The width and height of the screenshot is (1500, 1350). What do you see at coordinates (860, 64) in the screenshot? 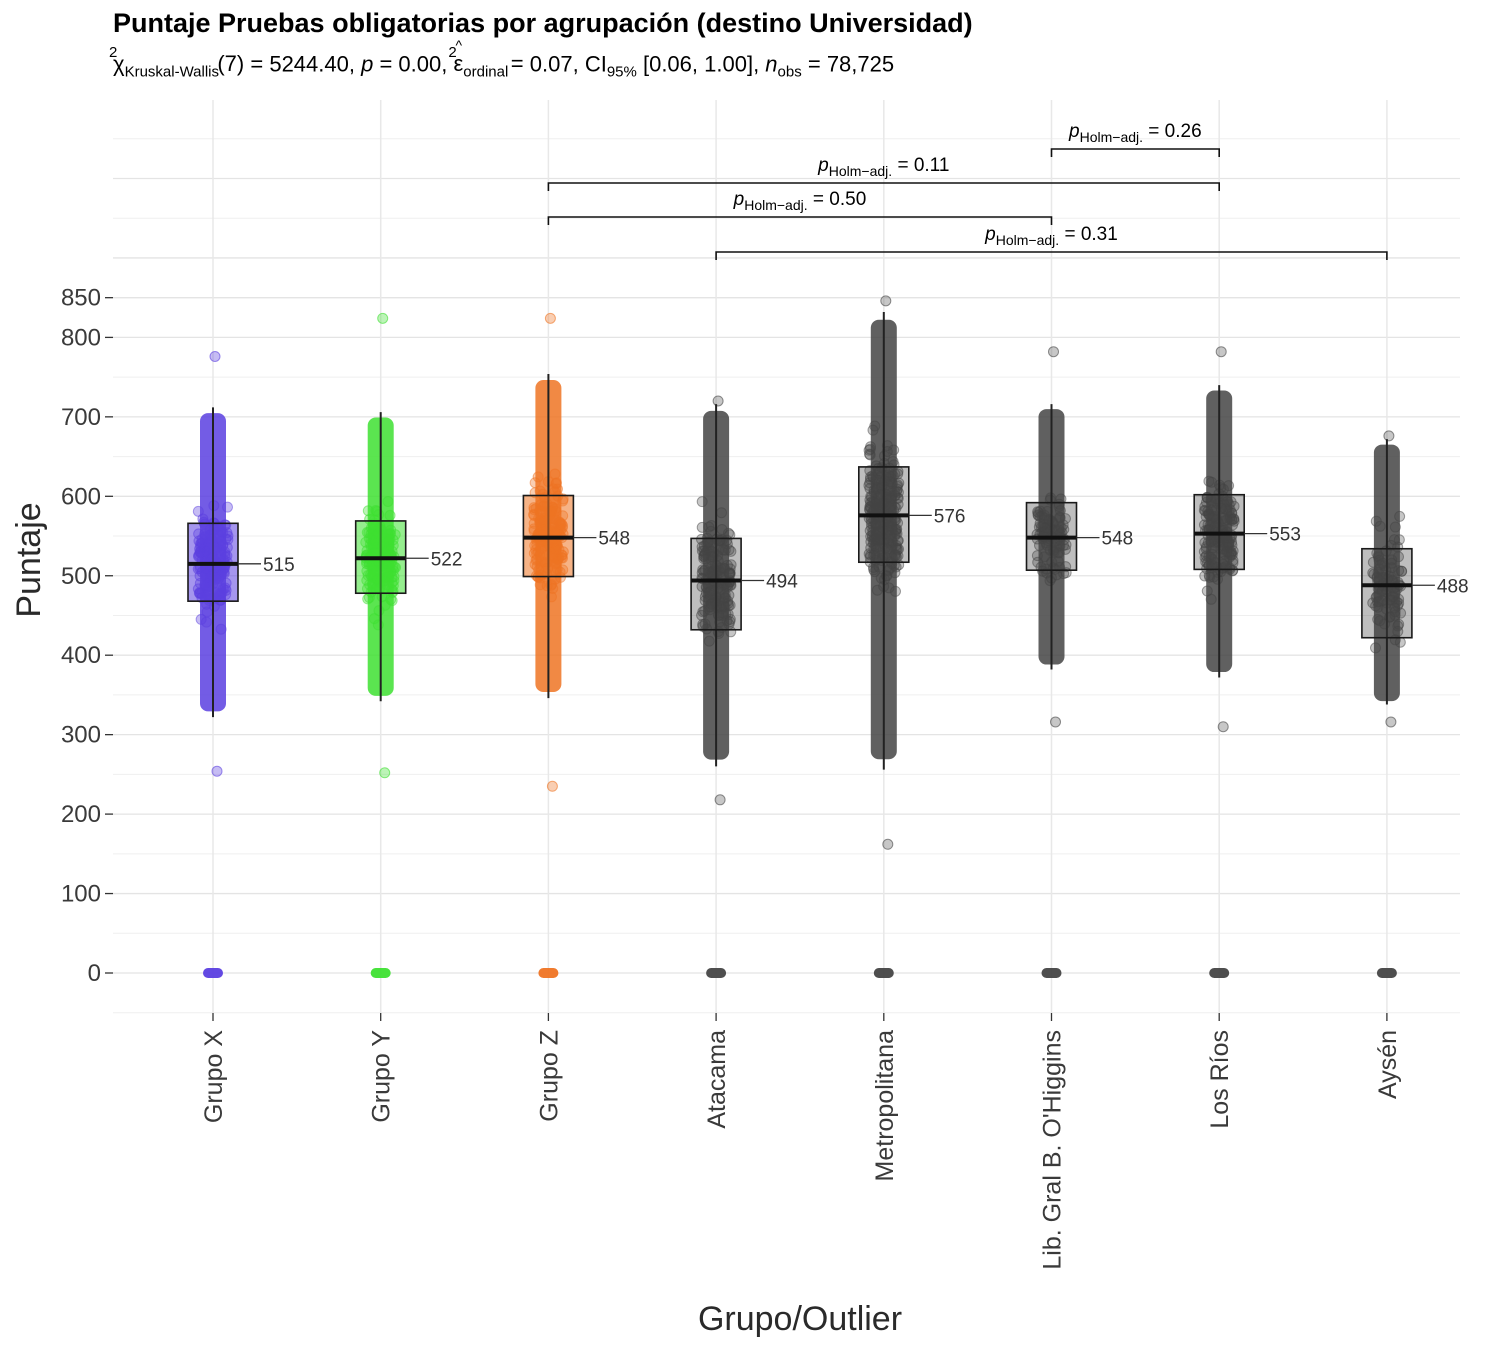
I see `n-value: 78,725` at bounding box center [860, 64].